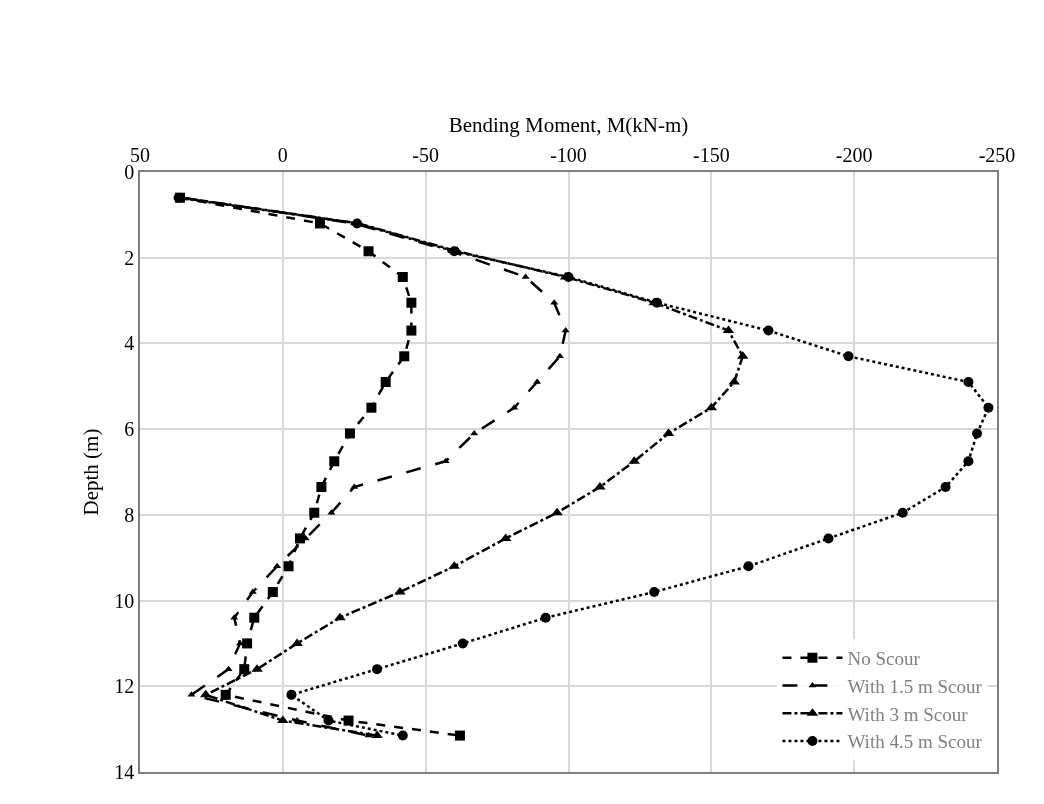 This screenshot has width=1044, height=804. What do you see at coordinates (282, 155) in the screenshot?
I see `x-tick-label: 0` at bounding box center [282, 155].